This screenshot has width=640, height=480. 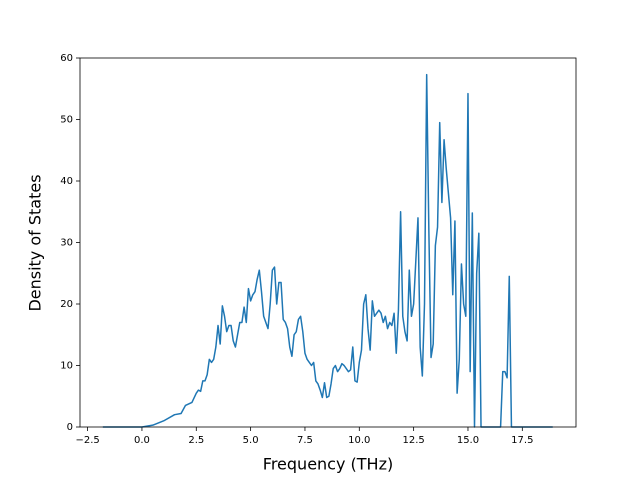 What do you see at coordinates (196, 440) in the screenshot?
I see `x-tick-label: 2.5` at bounding box center [196, 440].